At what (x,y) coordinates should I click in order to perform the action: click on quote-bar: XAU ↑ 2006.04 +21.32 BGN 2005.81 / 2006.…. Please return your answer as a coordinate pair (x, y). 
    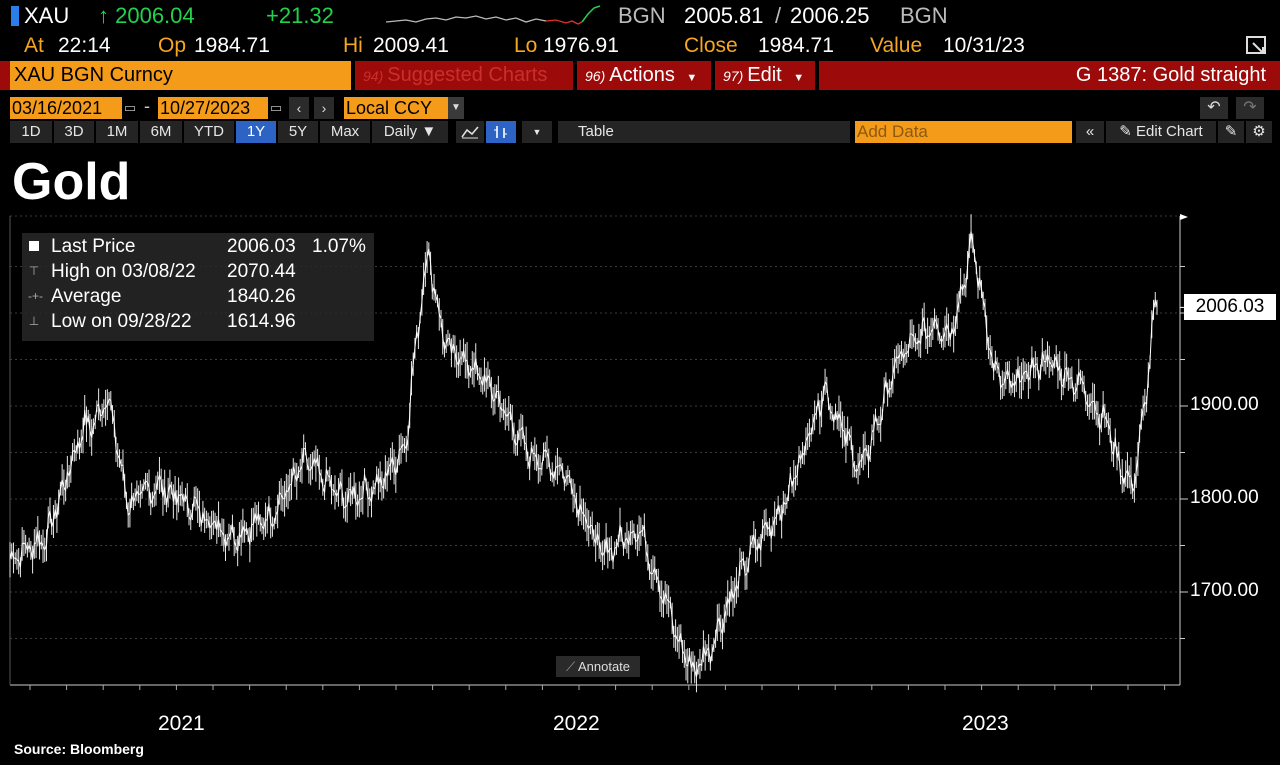
    Looking at the image, I should click on (640, 16).